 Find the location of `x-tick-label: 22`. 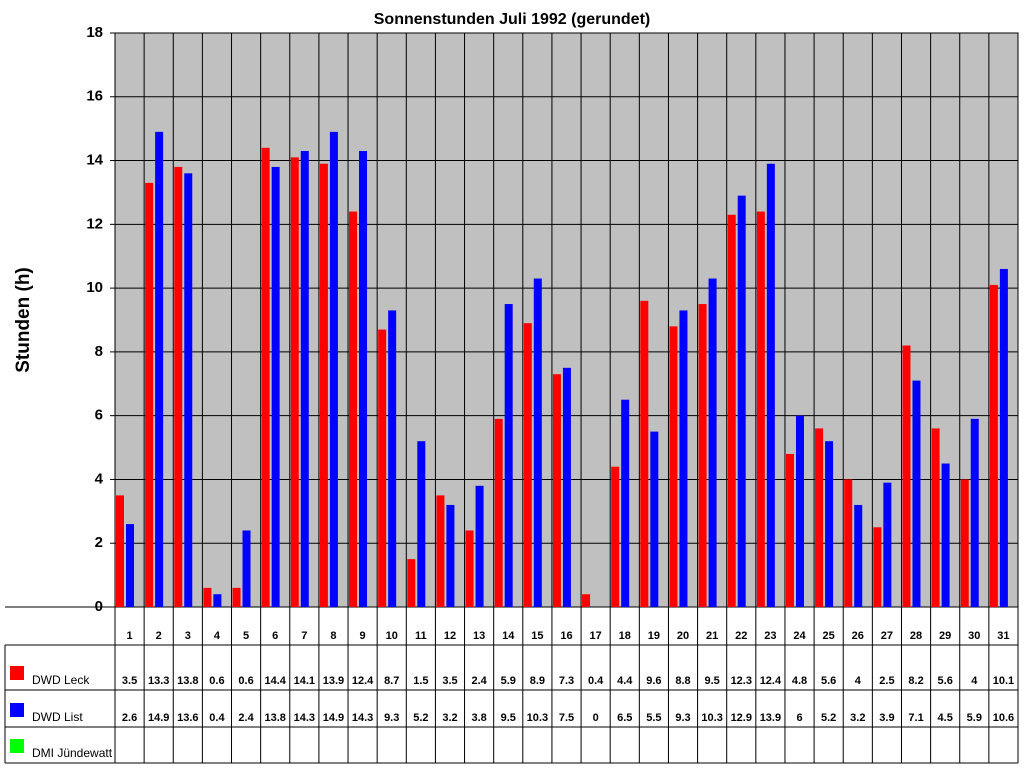

x-tick-label: 22 is located at coordinates (741, 636).